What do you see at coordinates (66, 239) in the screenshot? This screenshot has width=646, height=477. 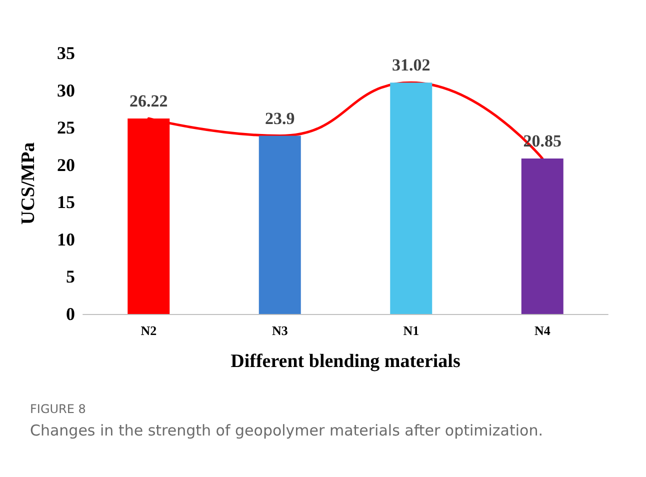 I see `y-tick-label: 10` at bounding box center [66, 239].